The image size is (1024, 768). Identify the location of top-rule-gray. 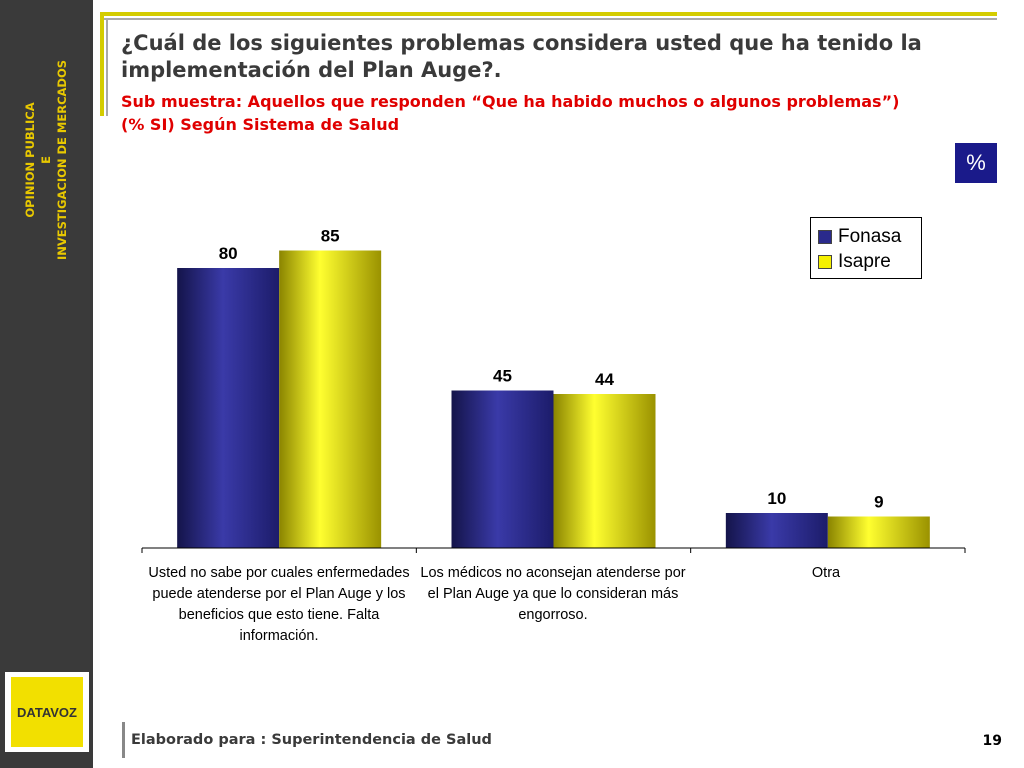
(548, 19).